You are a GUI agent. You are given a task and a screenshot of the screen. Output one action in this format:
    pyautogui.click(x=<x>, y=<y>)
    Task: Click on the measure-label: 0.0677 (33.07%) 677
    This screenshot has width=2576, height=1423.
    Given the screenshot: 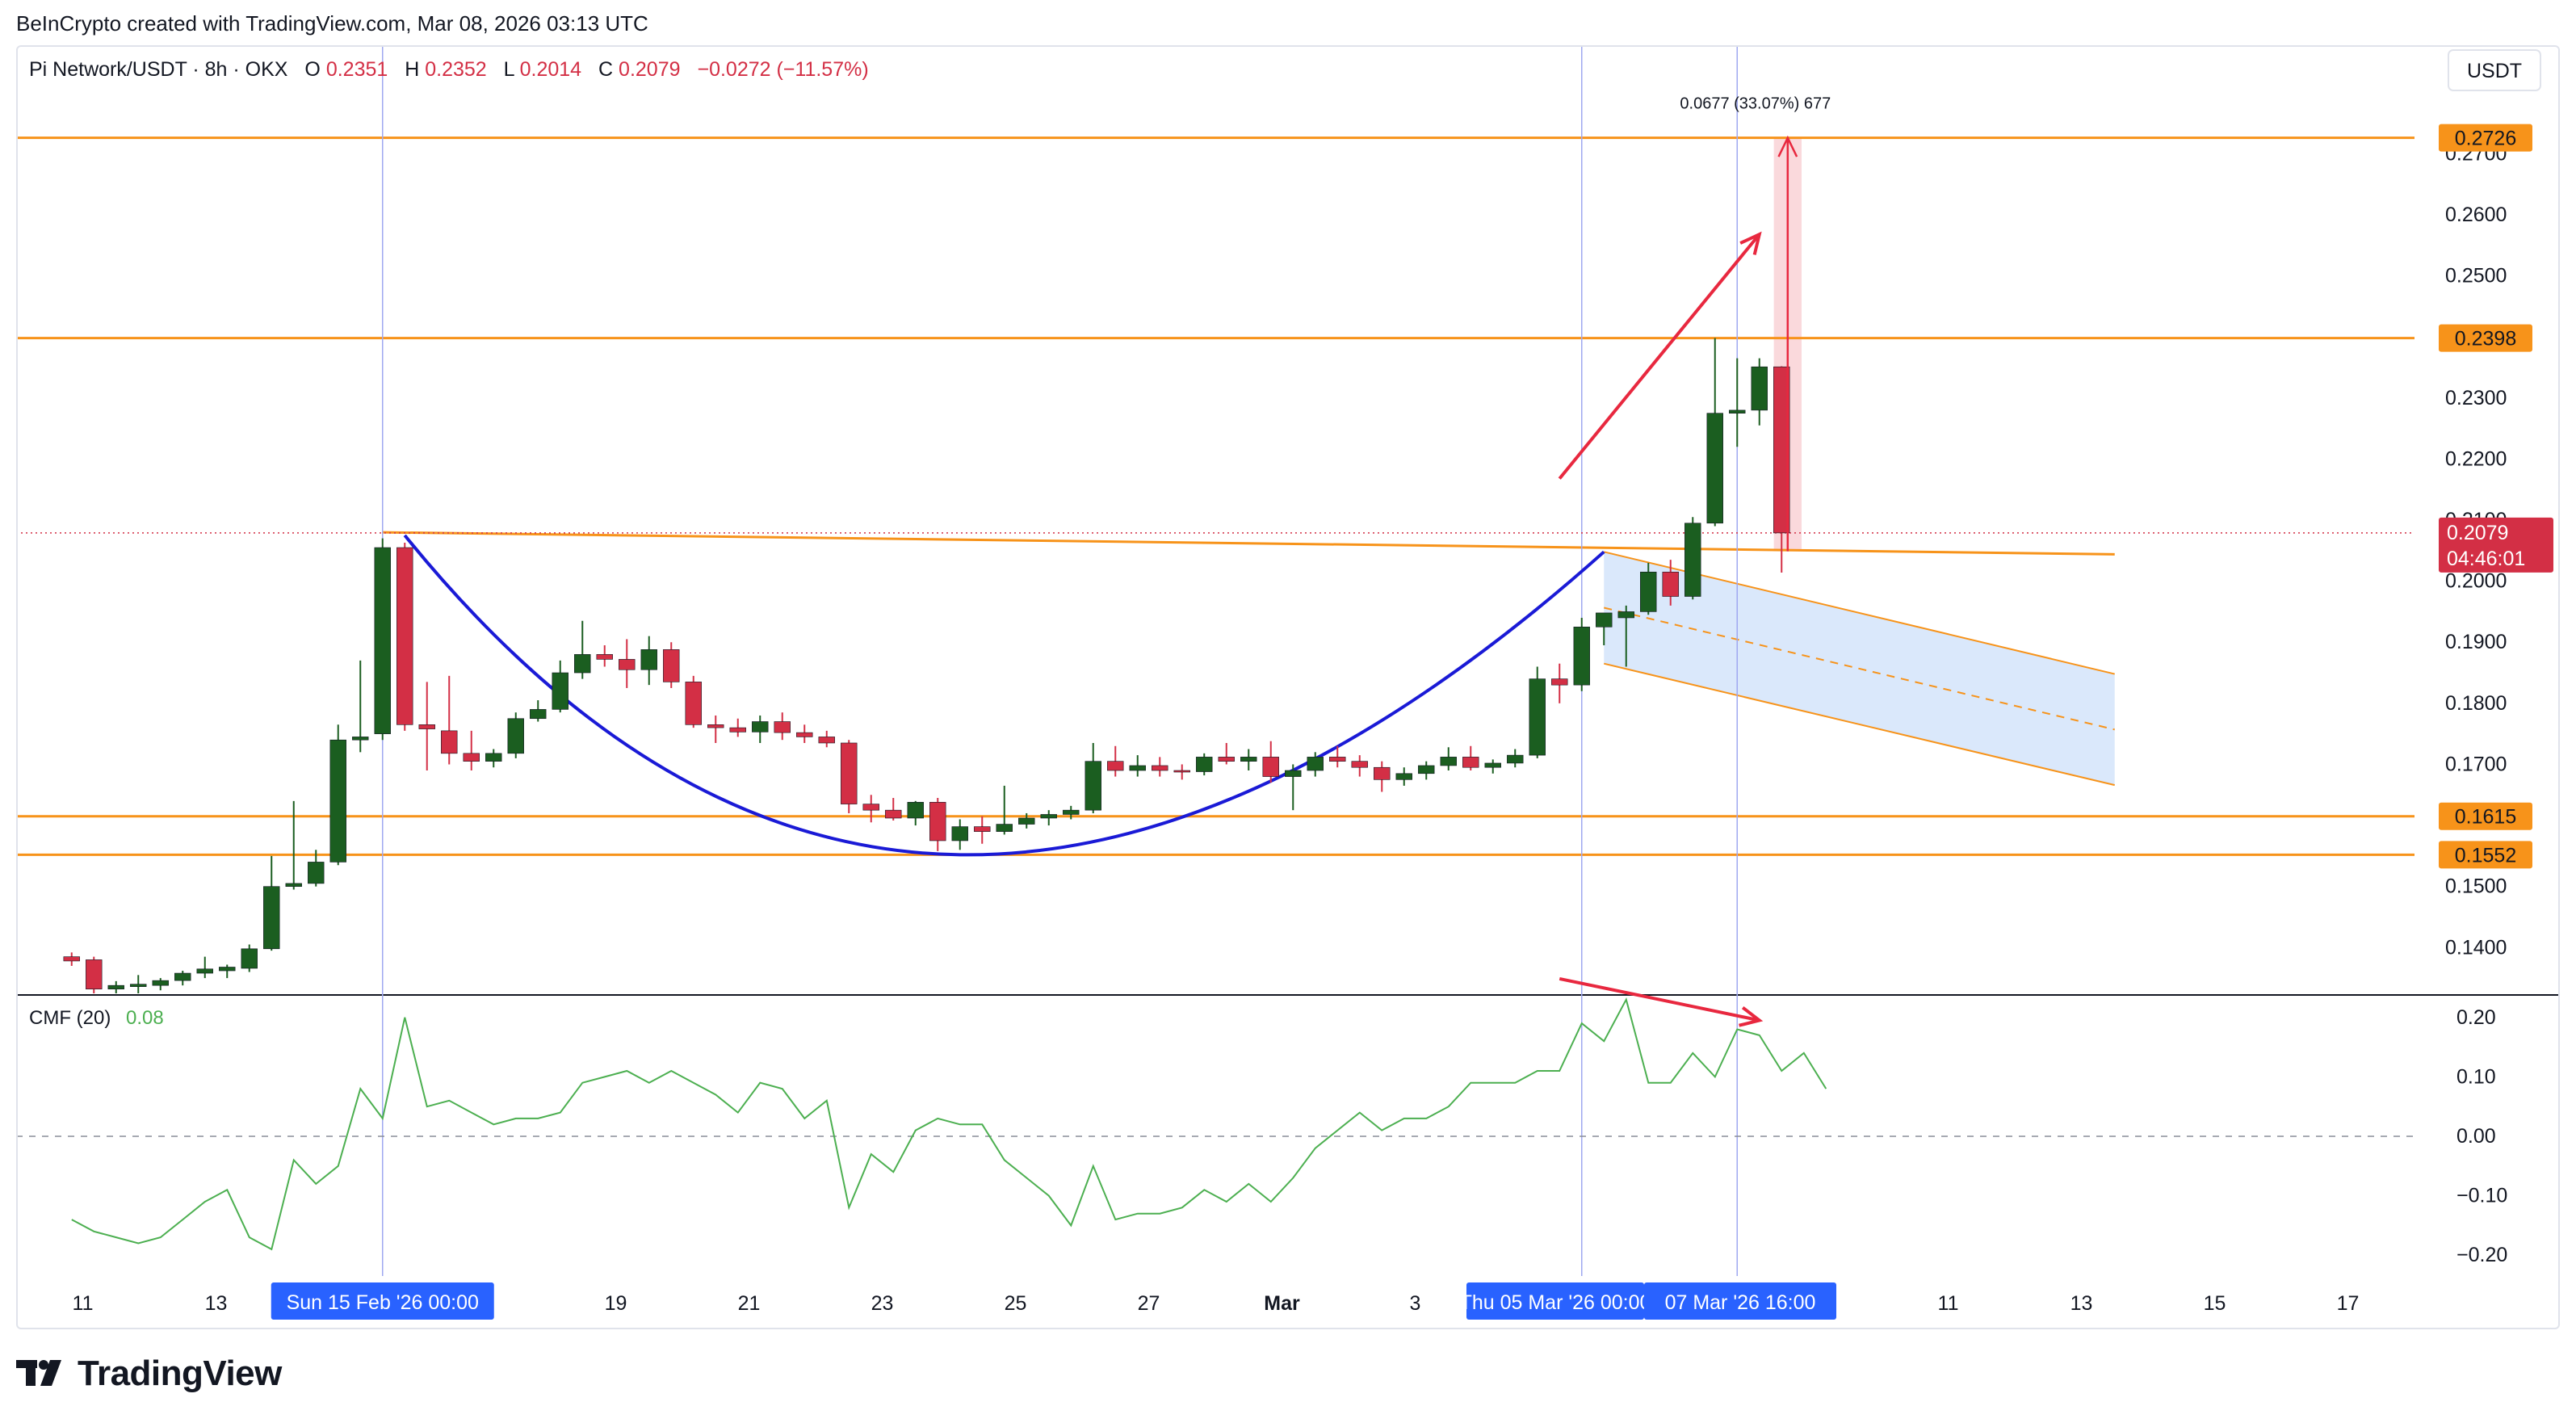 What is the action you would take?
    pyautogui.click(x=1755, y=104)
    